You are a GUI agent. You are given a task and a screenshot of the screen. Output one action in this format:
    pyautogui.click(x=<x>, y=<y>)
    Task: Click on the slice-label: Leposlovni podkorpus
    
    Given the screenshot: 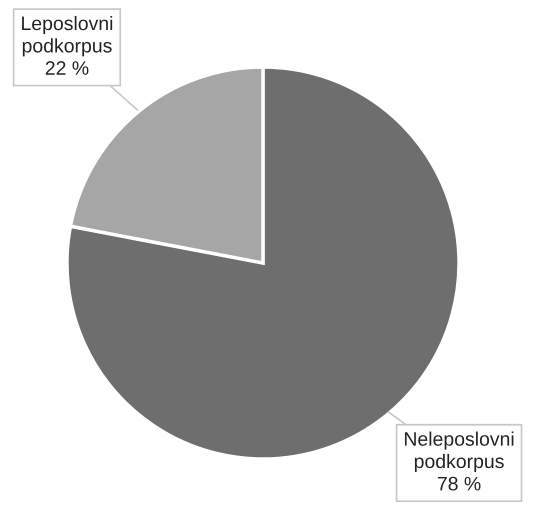 What is the action you would take?
    pyautogui.click(x=67, y=36)
    